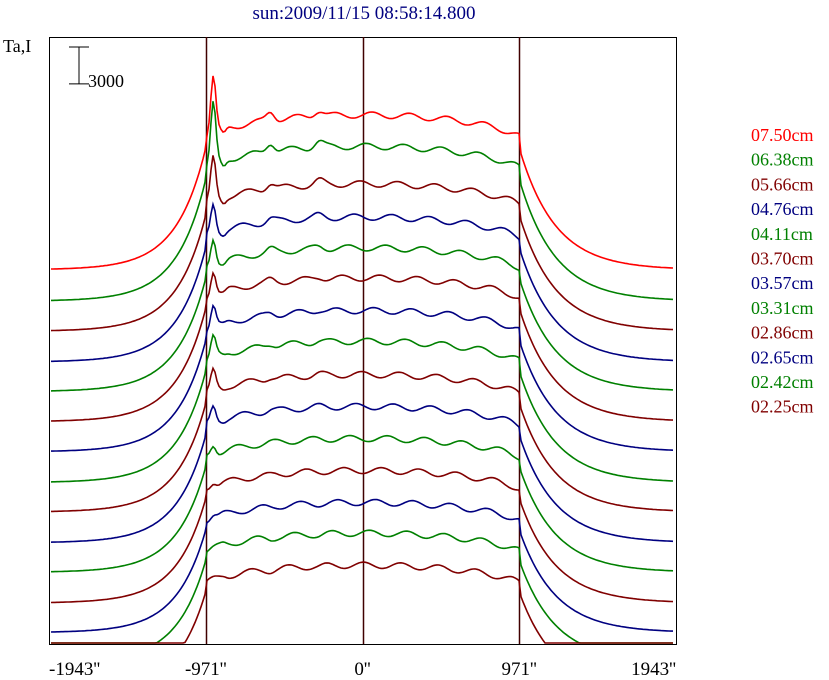 The width and height of the screenshot is (829, 680). What do you see at coordinates (106, 81) in the screenshot?
I see `scale-bar-label: 3000` at bounding box center [106, 81].